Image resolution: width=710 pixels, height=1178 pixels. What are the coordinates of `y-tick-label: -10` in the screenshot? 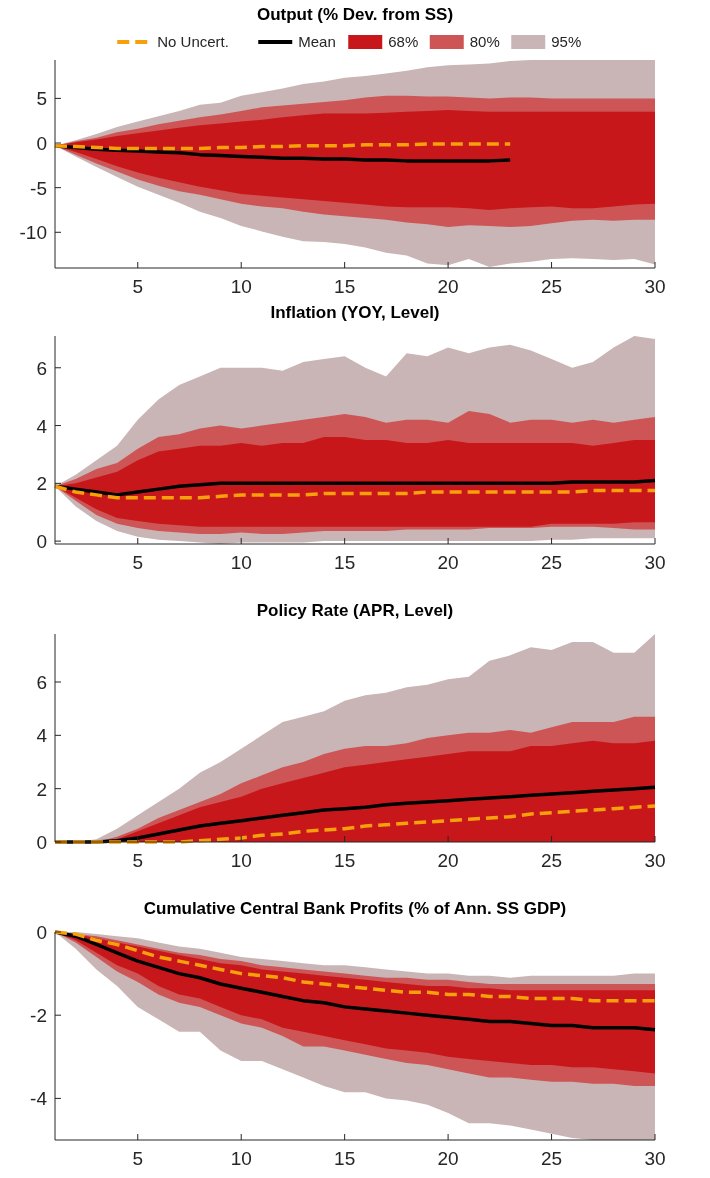 It's located at (33, 233).